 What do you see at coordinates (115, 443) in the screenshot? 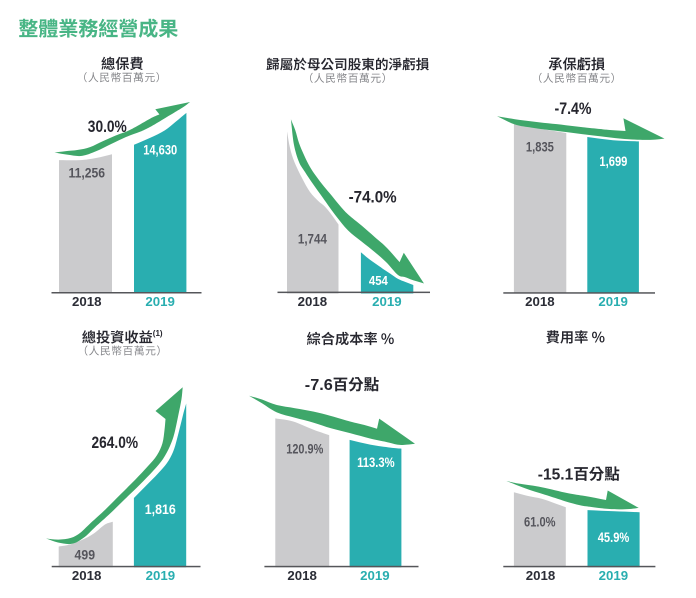
I see `svg-text: 264.0%` at bounding box center [115, 443].